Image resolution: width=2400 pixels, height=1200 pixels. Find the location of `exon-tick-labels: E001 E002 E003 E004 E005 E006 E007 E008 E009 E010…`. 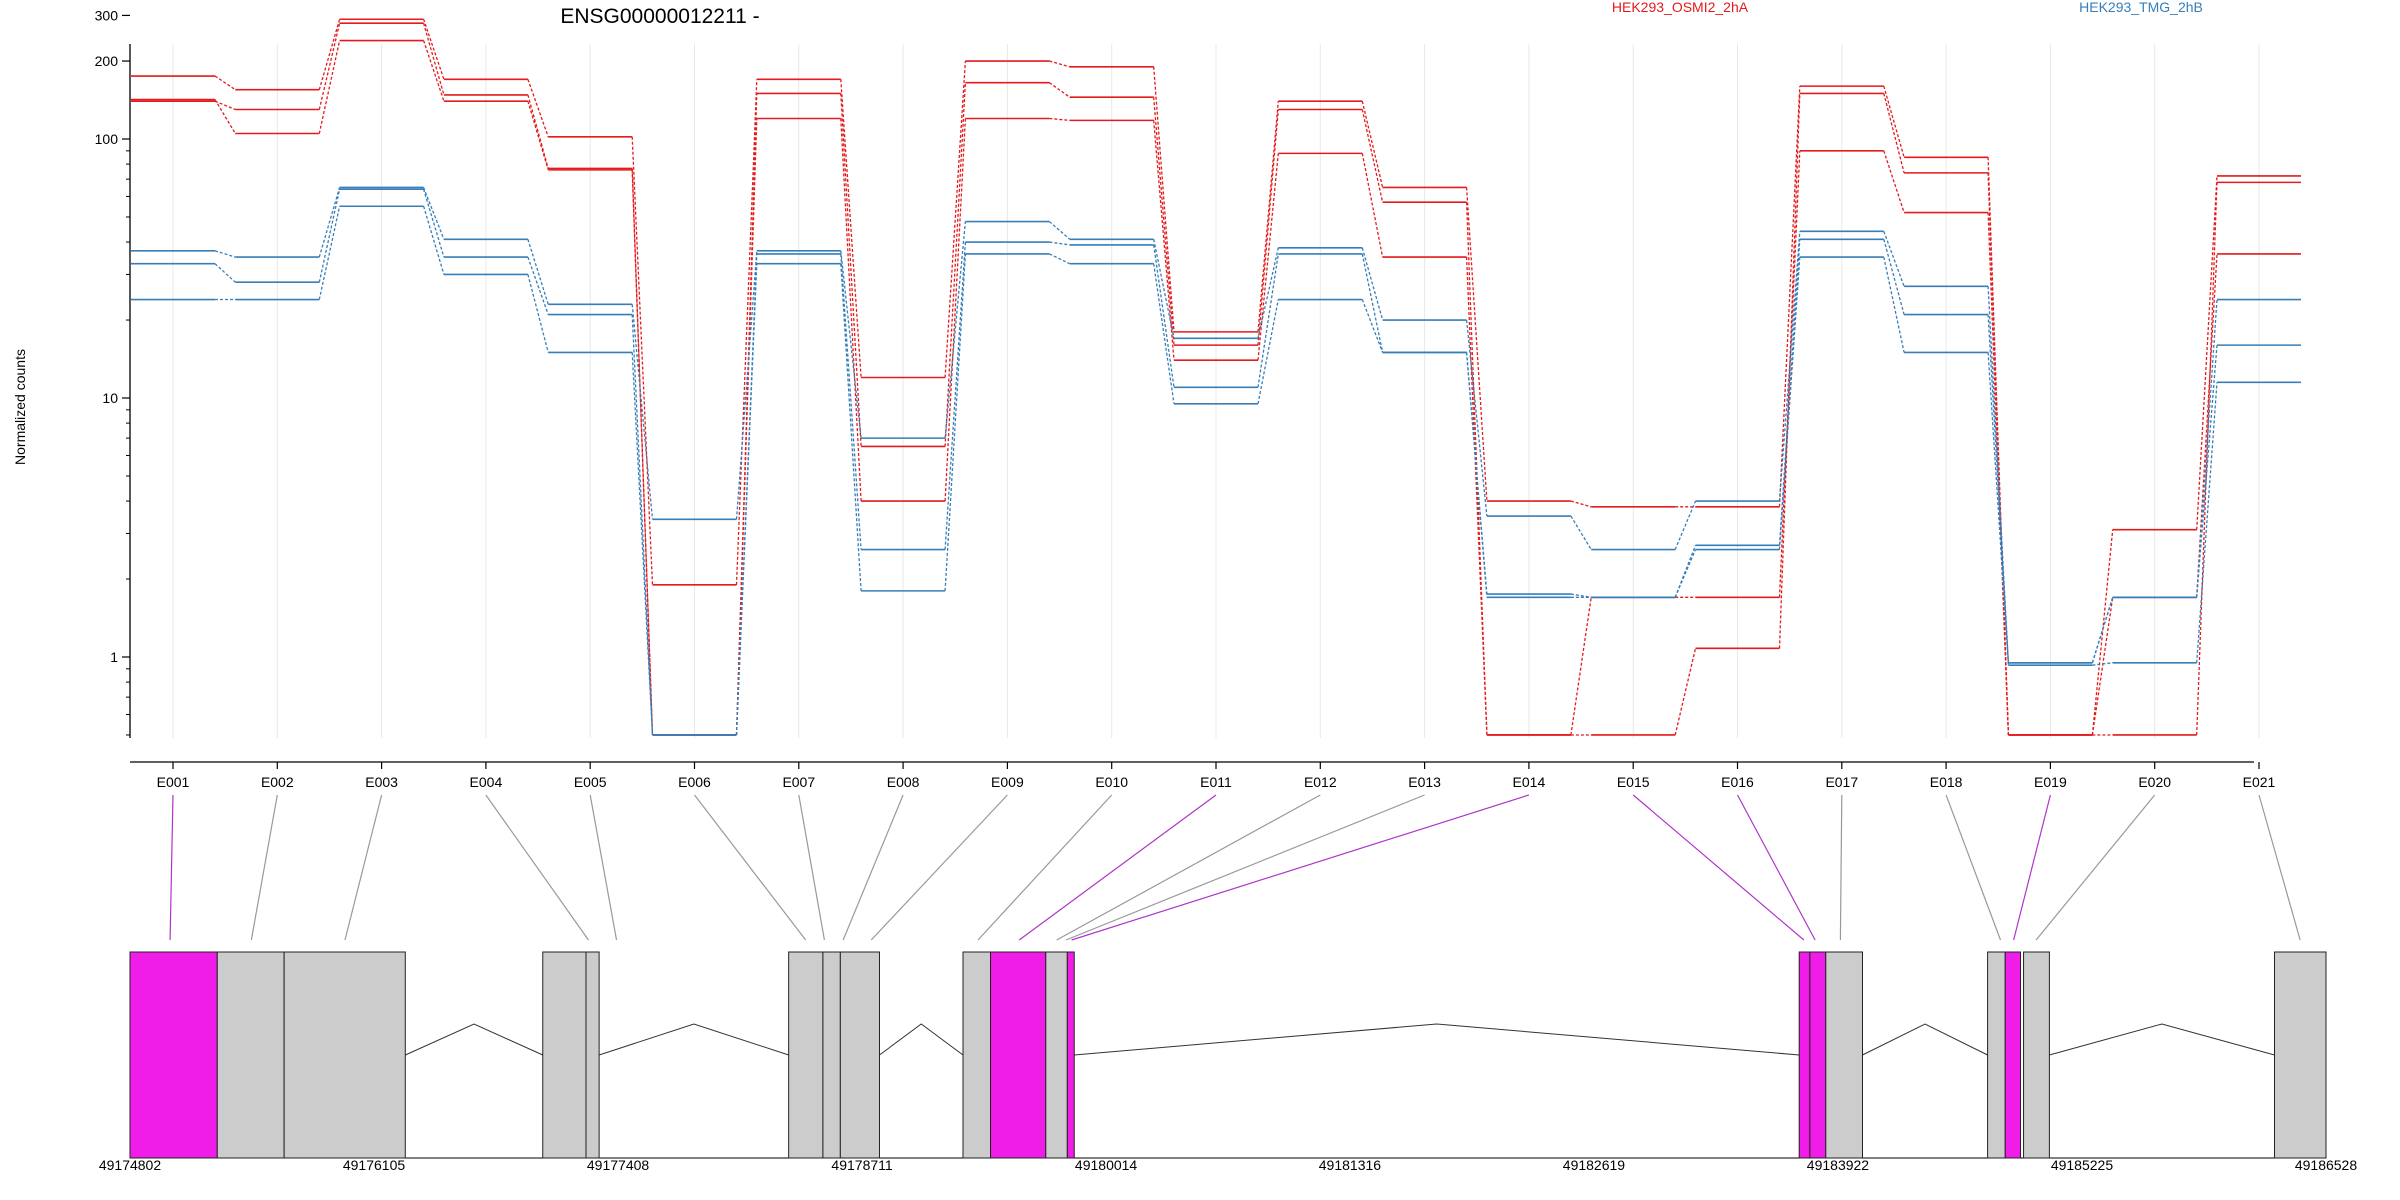

exon-tick-labels: E001 E002 E003 E004 E005 E006 E007 E008 E009 E010… is located at coordinates (1216, 776).